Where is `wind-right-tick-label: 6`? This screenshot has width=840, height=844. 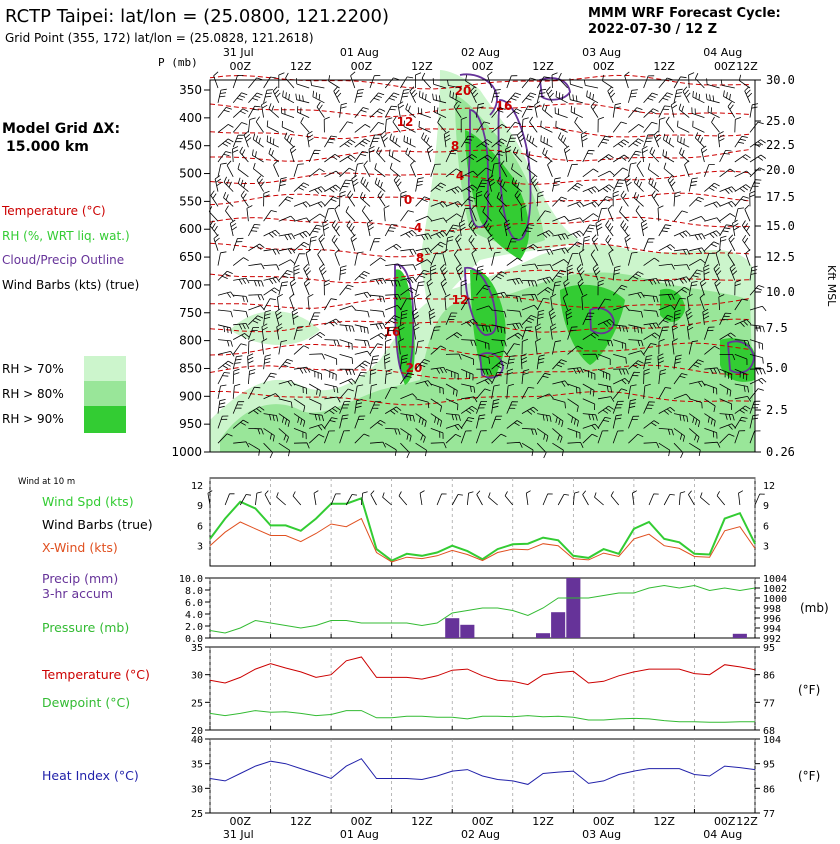
wind-right-tick-label: 6 is located at coordinates (766, 526).